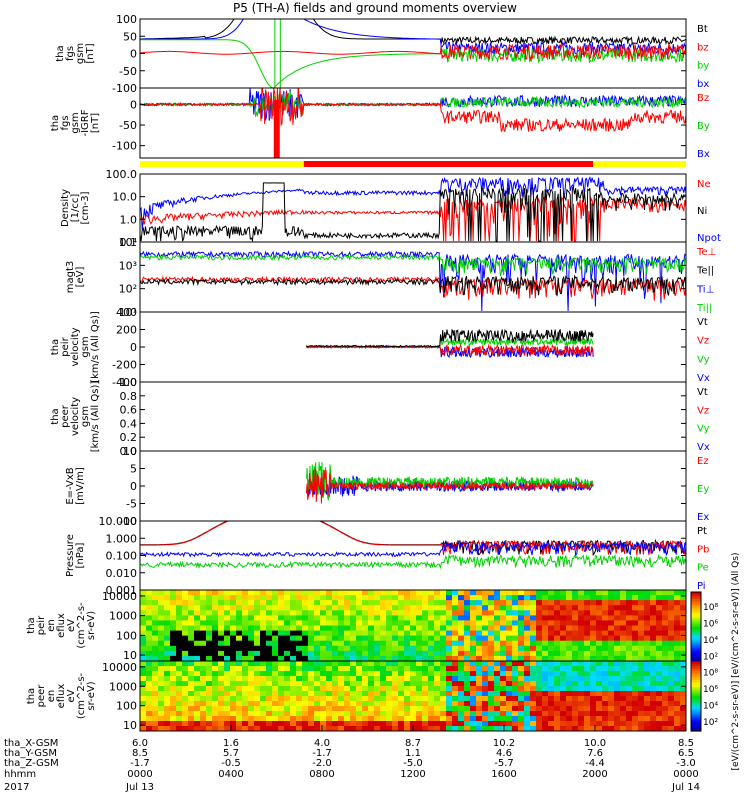 The width and height of the screenshot is (750, 800). Describe the element at coordinates (413, 696) in the screenshot. I see `peer-spectrogram` at that location.